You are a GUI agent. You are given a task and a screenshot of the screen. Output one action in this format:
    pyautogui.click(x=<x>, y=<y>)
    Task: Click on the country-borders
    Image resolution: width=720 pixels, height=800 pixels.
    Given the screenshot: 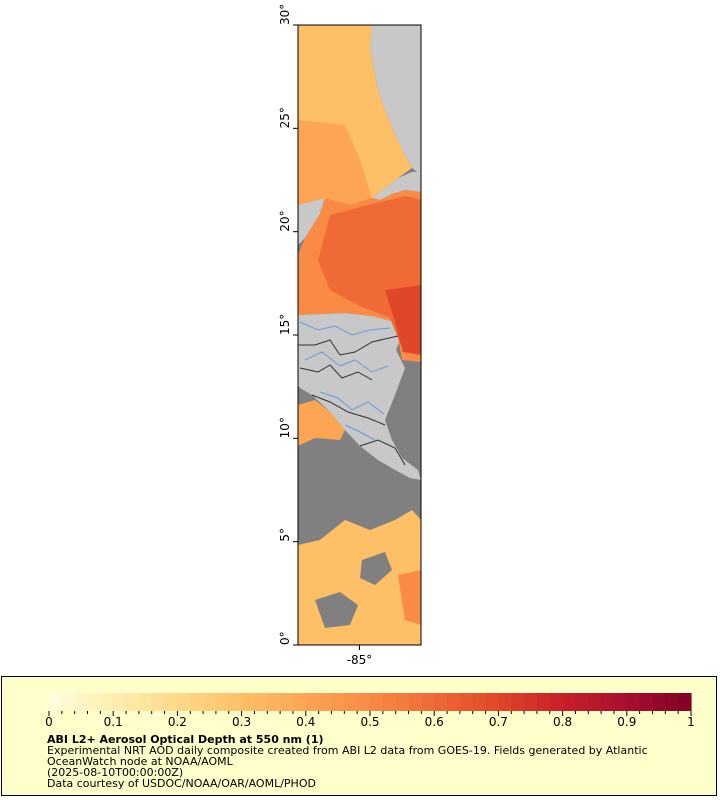 What is the action you would take?
    pyautogui.click(x=352, y=400)
    